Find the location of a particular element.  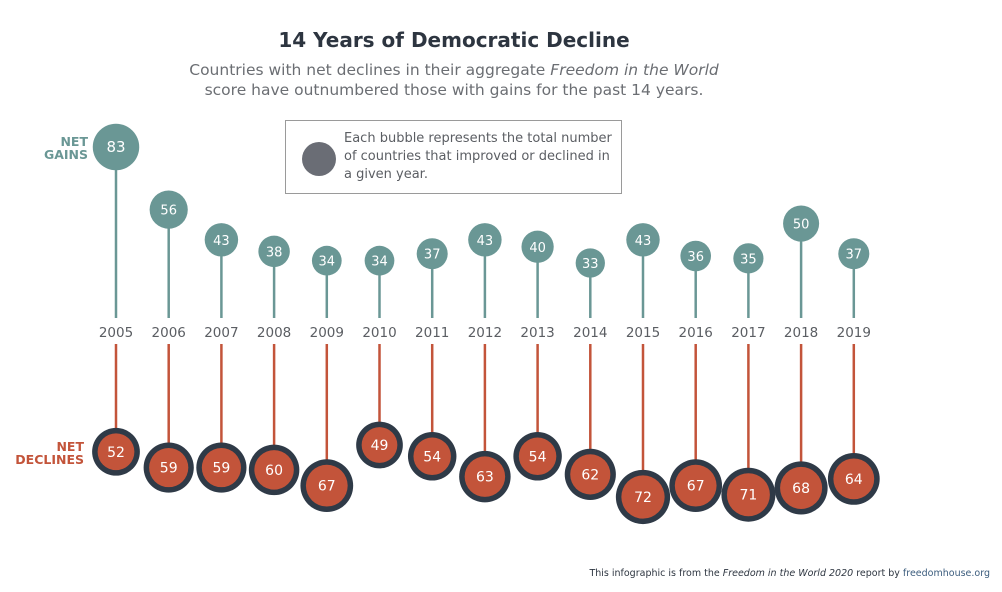

gain-value-2011: 37 is located at coordinates (432, 255).